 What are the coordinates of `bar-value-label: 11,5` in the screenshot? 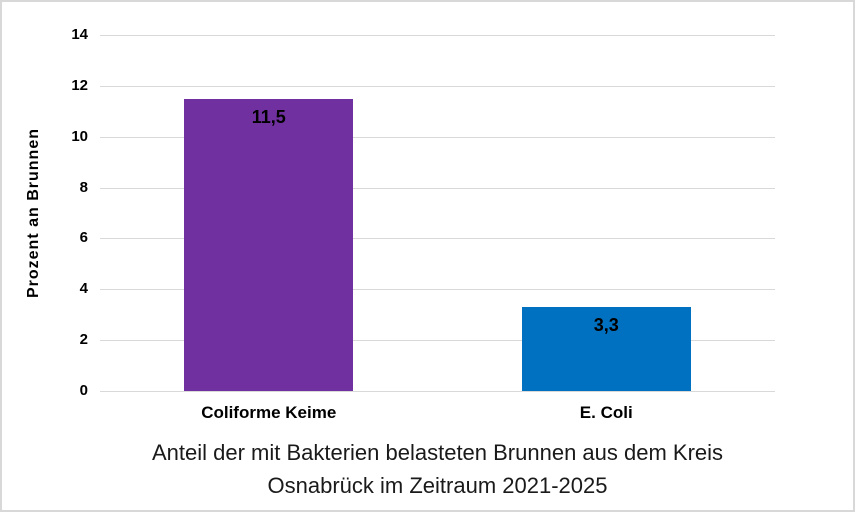 It's located at (268, 116).